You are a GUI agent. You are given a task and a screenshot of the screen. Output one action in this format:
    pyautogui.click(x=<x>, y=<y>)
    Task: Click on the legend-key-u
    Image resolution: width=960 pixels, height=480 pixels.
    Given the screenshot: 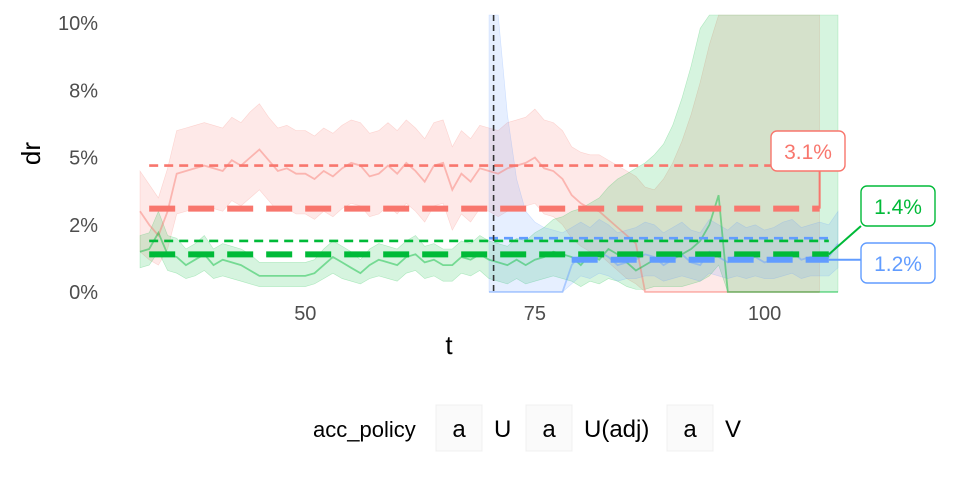 What is the action you would take?
    pyautogui.click(x=459, y=428)
    